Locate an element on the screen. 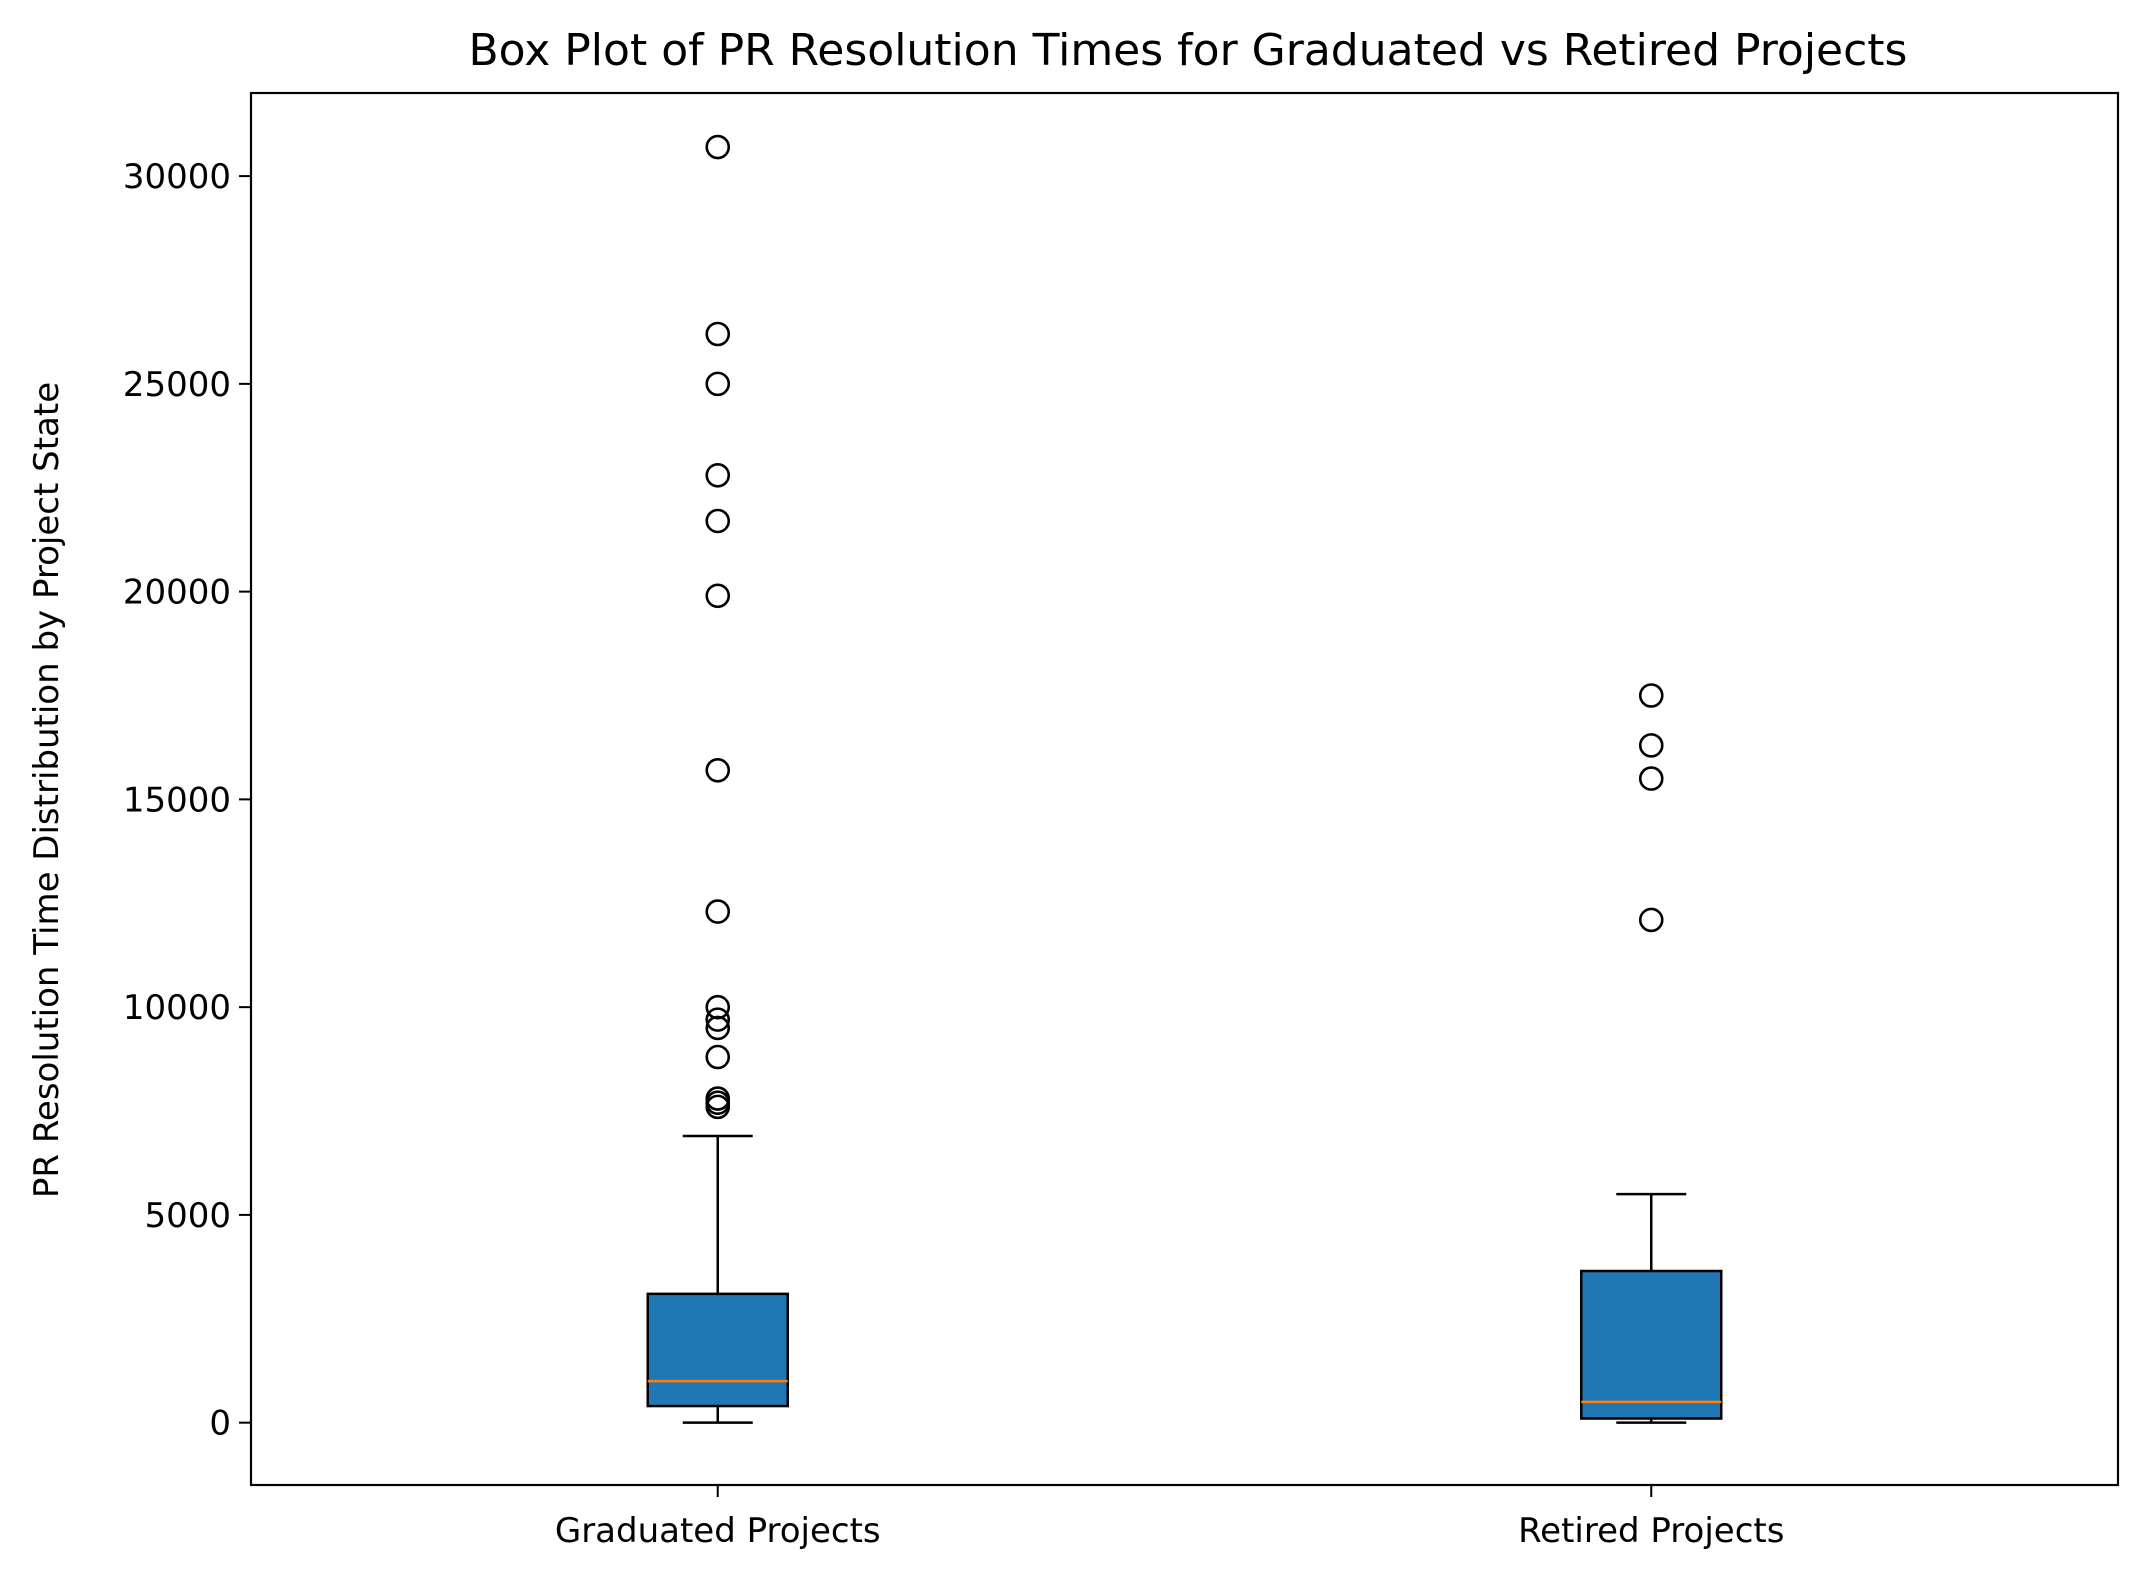 This screenshot has height=1580, width=2140. x-axis-ticks: Graduated Projects Retired Projects is located at coordinates (1169, 1518).